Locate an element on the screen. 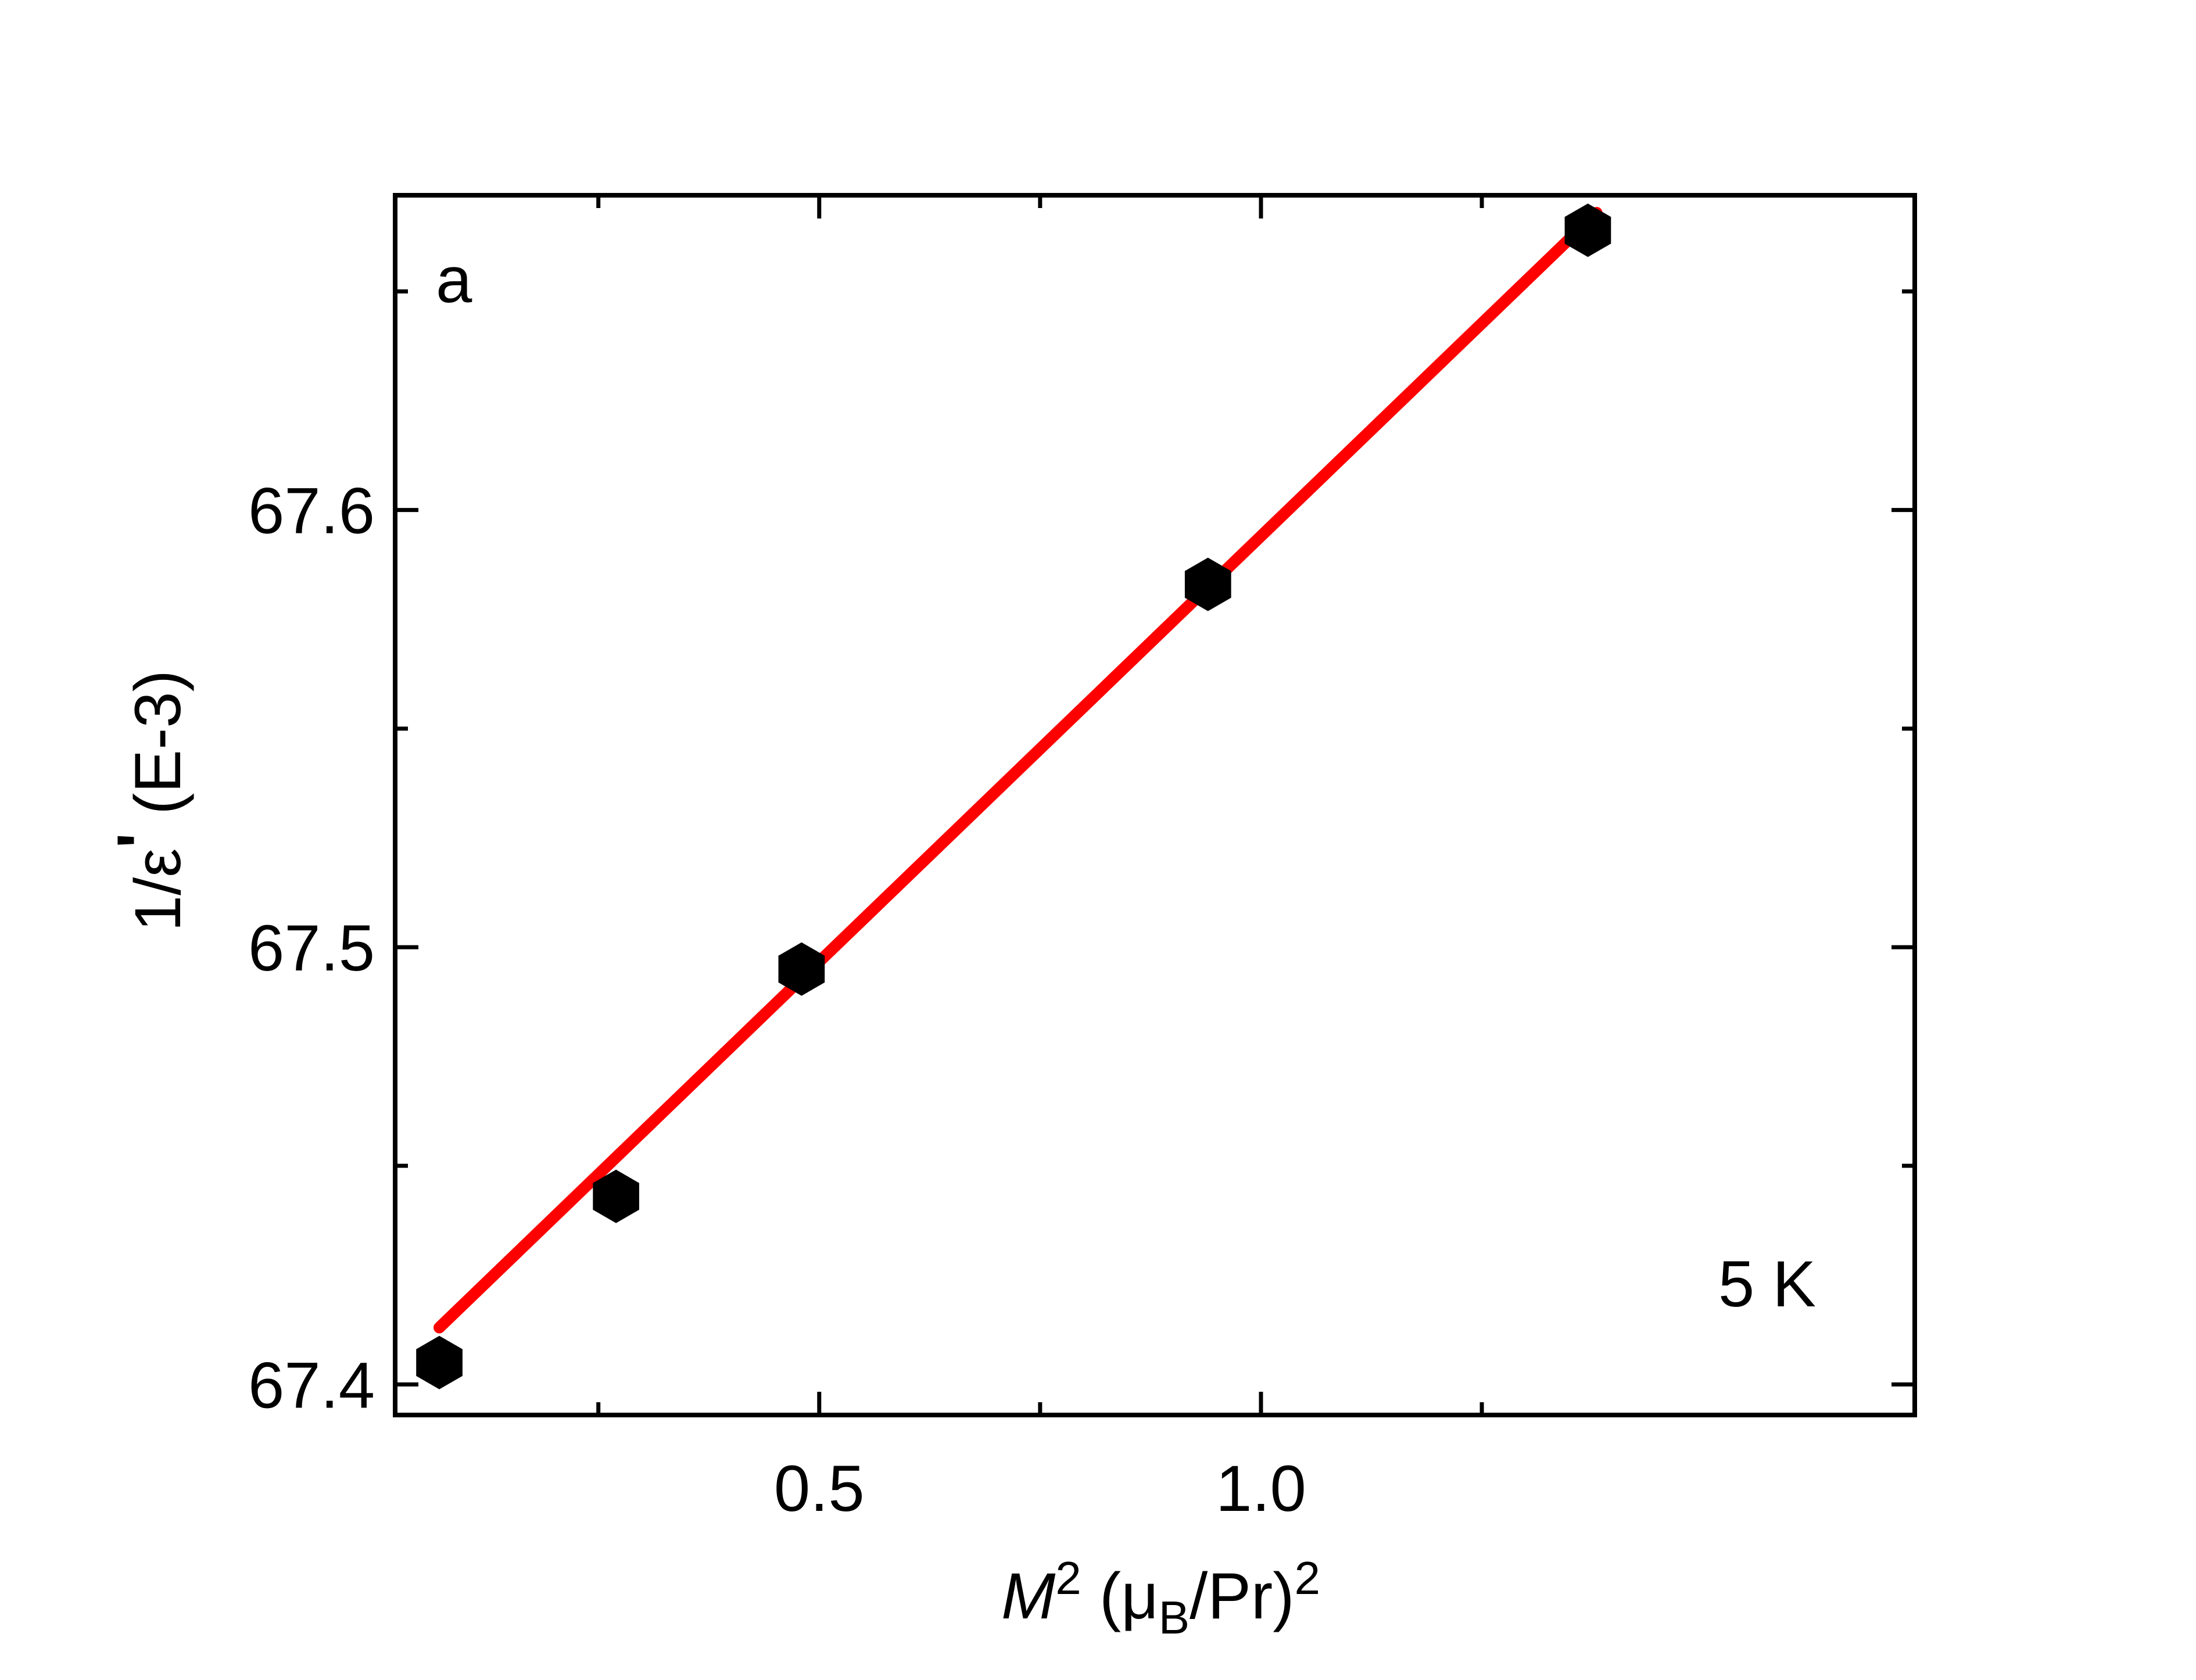 The width and height of the screenshot is (2196, 1680). x-title-sup1: 2 is located at coordinates (1068, 1578).